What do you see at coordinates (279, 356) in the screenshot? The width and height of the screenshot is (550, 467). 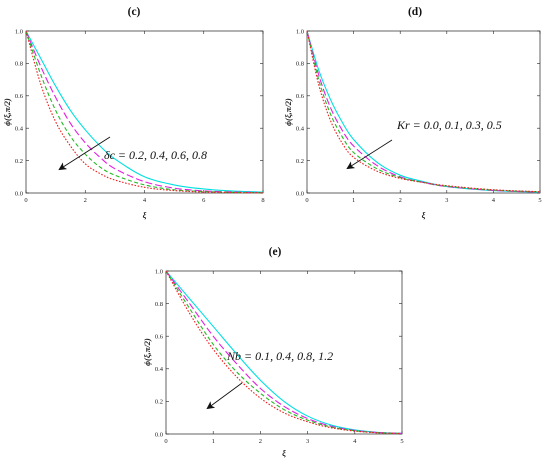 I see `annotation-text: Nb = 0.1, 0.4, 0.8, 1.2` at bounding box center [279, 356].